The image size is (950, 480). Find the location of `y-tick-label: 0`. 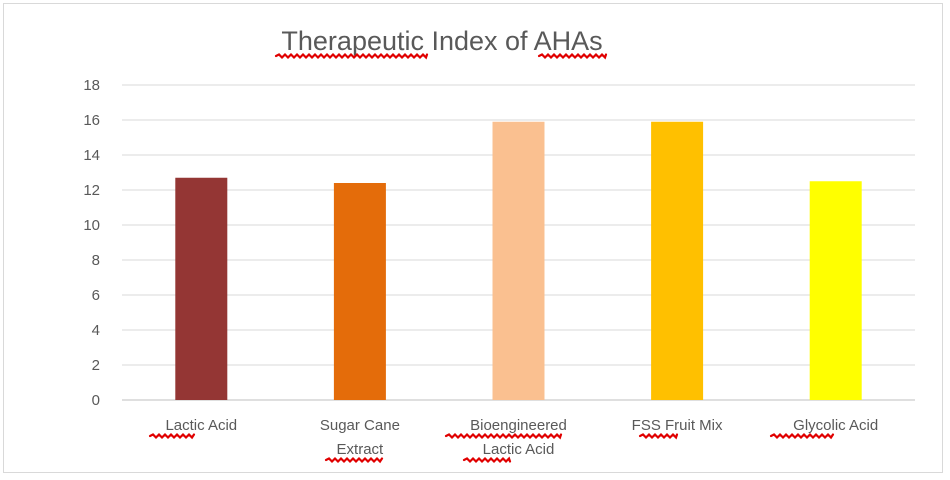

y-tick-label: 0 is located at coordinates (96, 400).